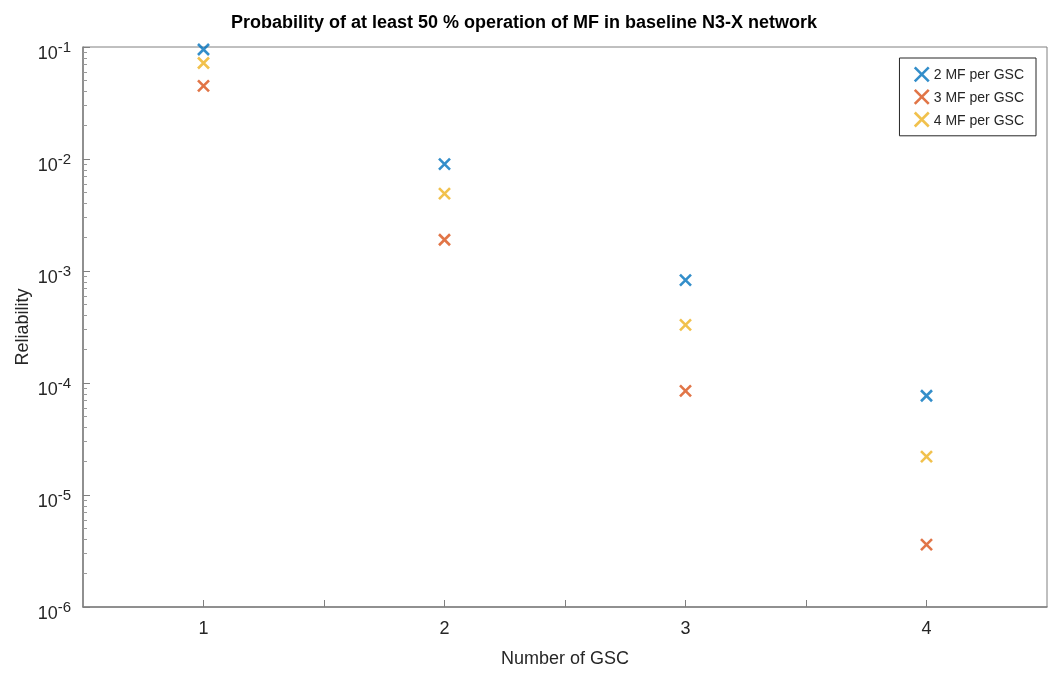 The width and height of the screenshot is (1048, 675). I want to click on y-tick-label: 10$^{-3}$, so click(54, 274).